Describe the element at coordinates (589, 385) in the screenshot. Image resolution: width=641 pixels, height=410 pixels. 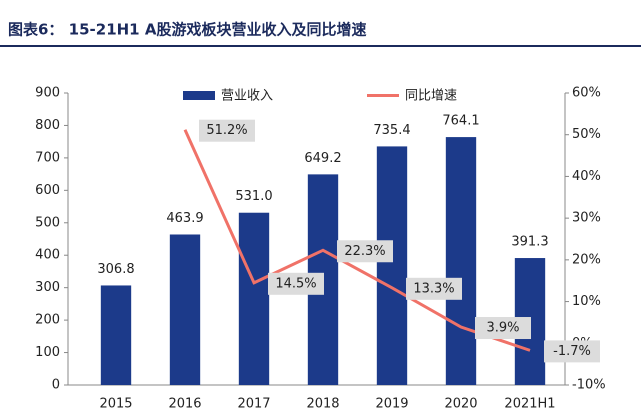
I see `y2-tick-label: -10%` at that location.